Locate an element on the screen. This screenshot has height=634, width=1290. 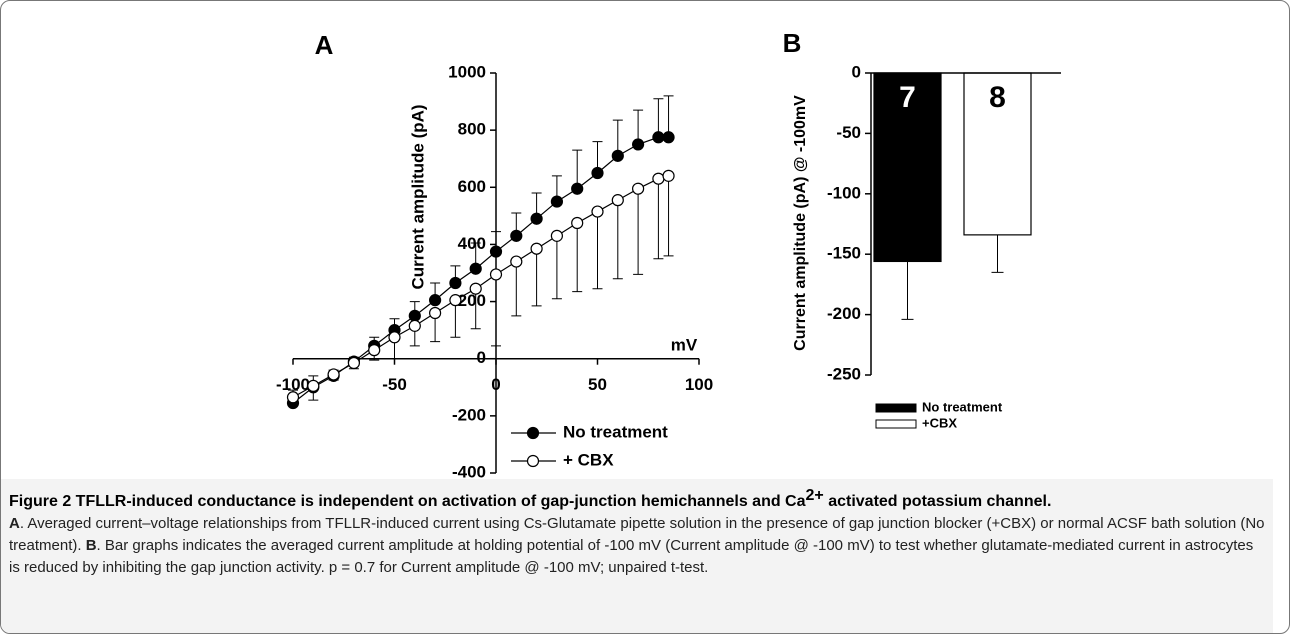
x-tick-label: 0 is located at coordinates (495, 384).